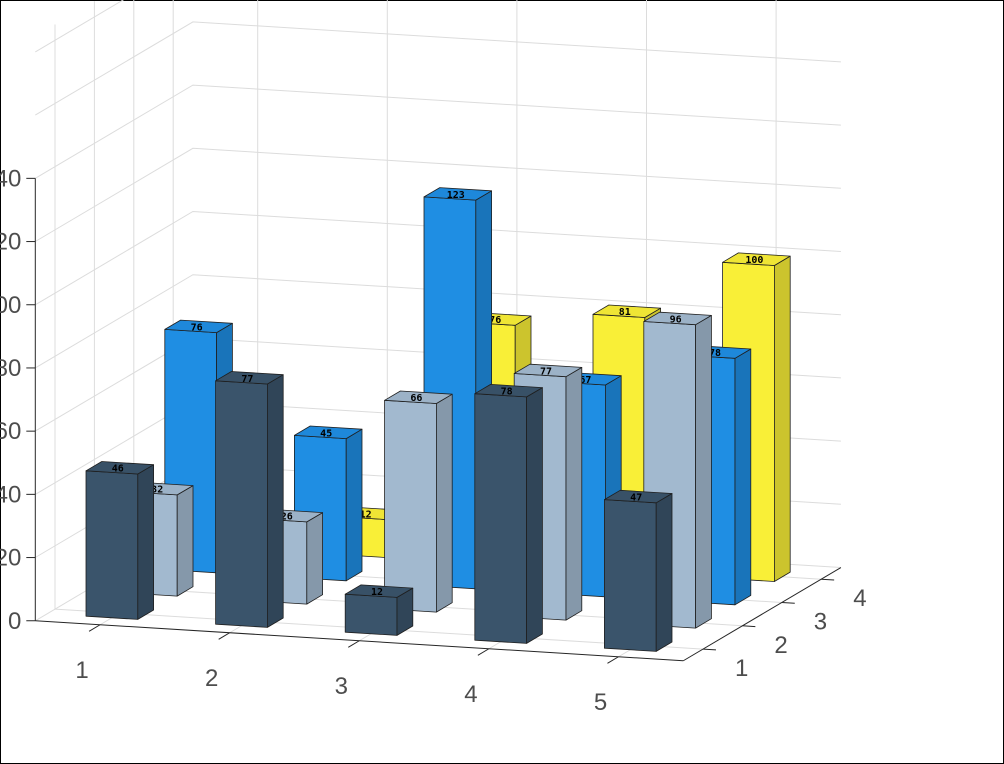 The width and height of the screenshot is (1004, 764). Describe the element at coordinates (341, 686) in the screenshot. I see `x-tick-label: 3` at that location.